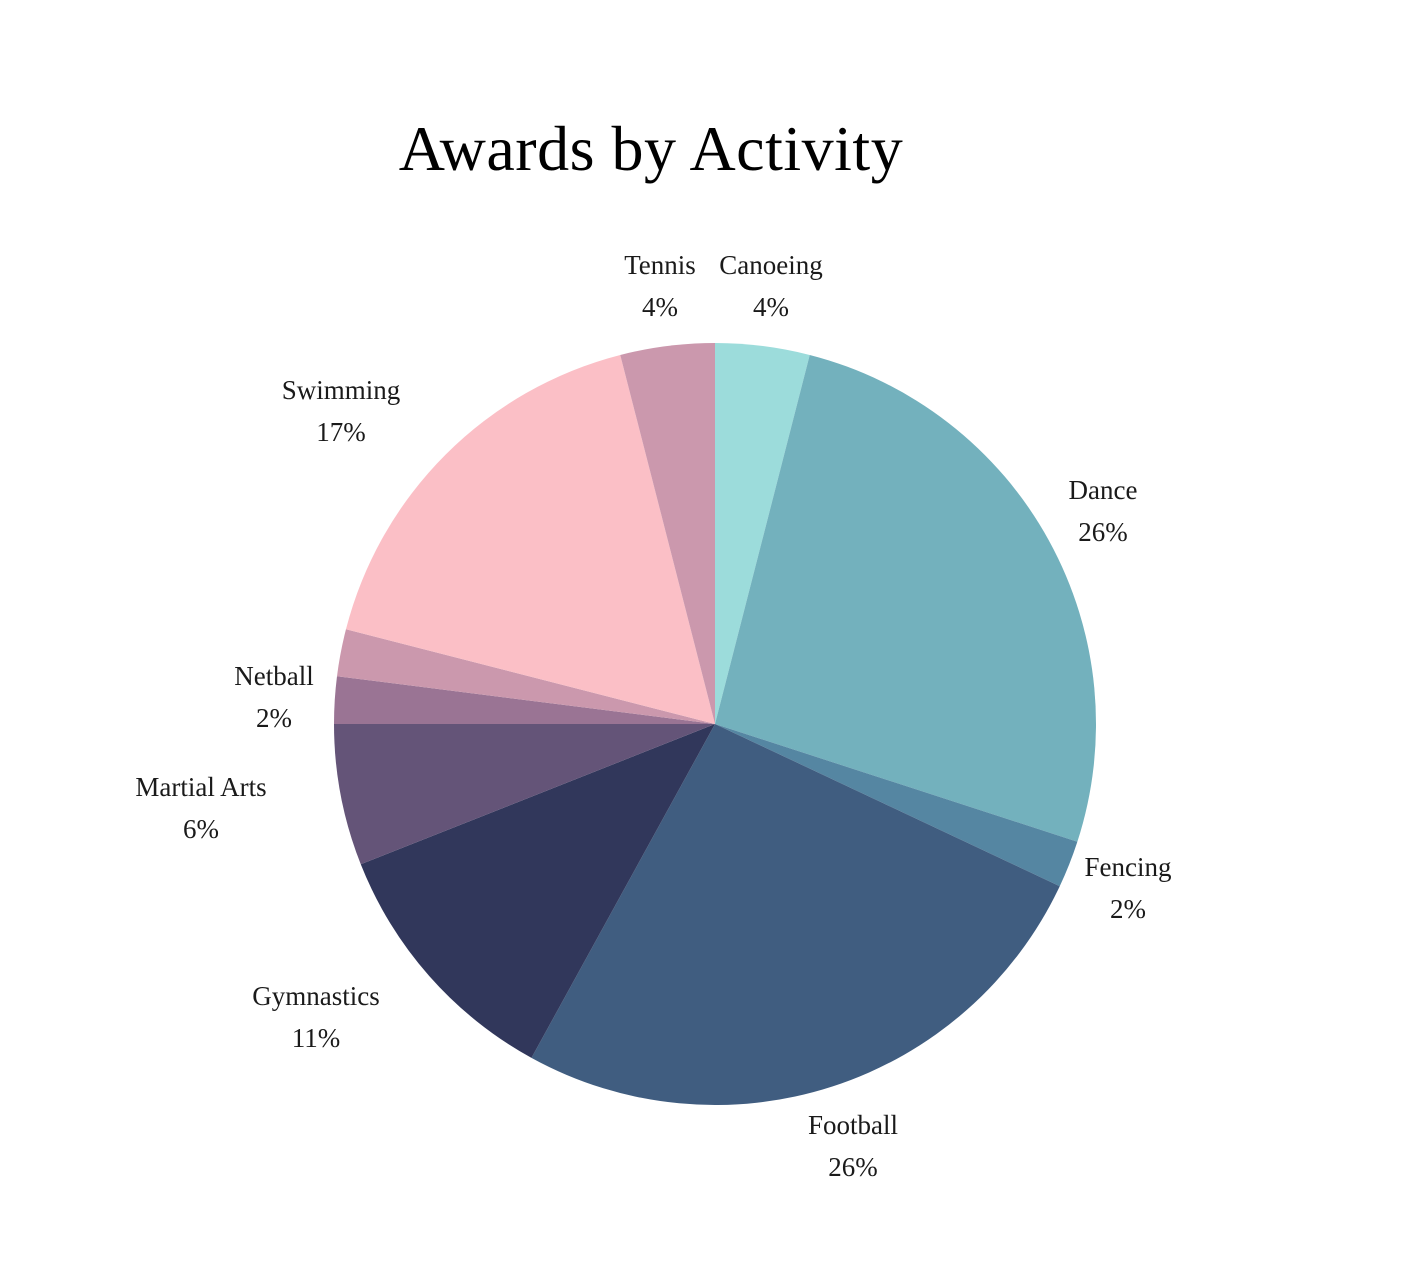  I want to click on pie-slice-swimming, so click(530, 539).